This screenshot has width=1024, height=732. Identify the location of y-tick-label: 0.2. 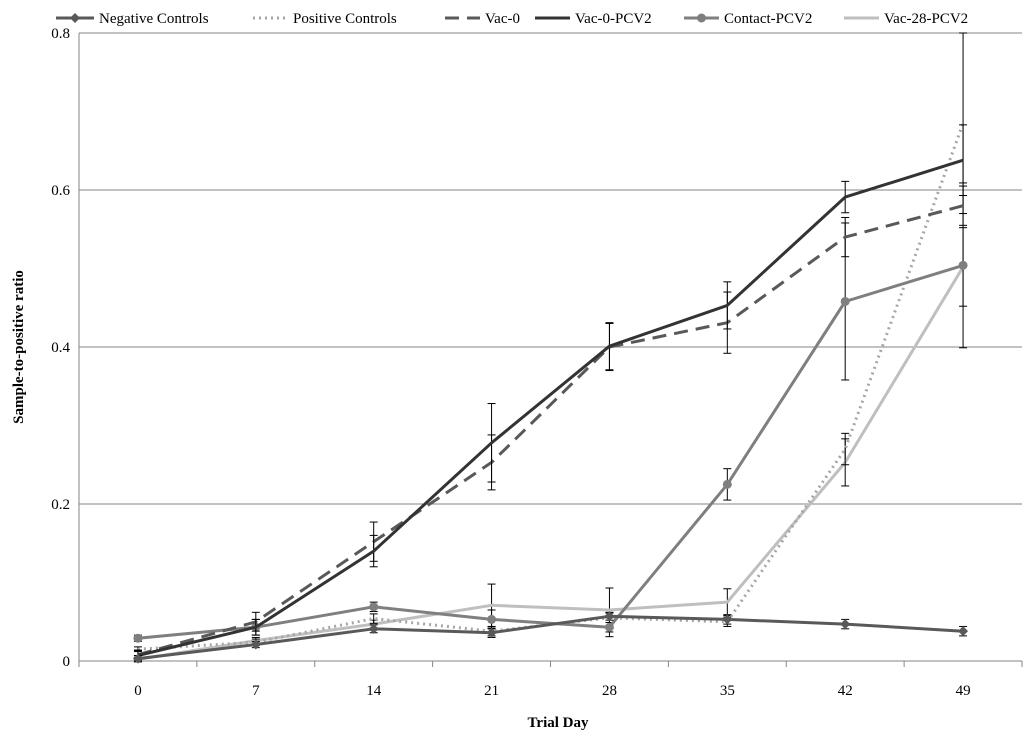
(60, 505).